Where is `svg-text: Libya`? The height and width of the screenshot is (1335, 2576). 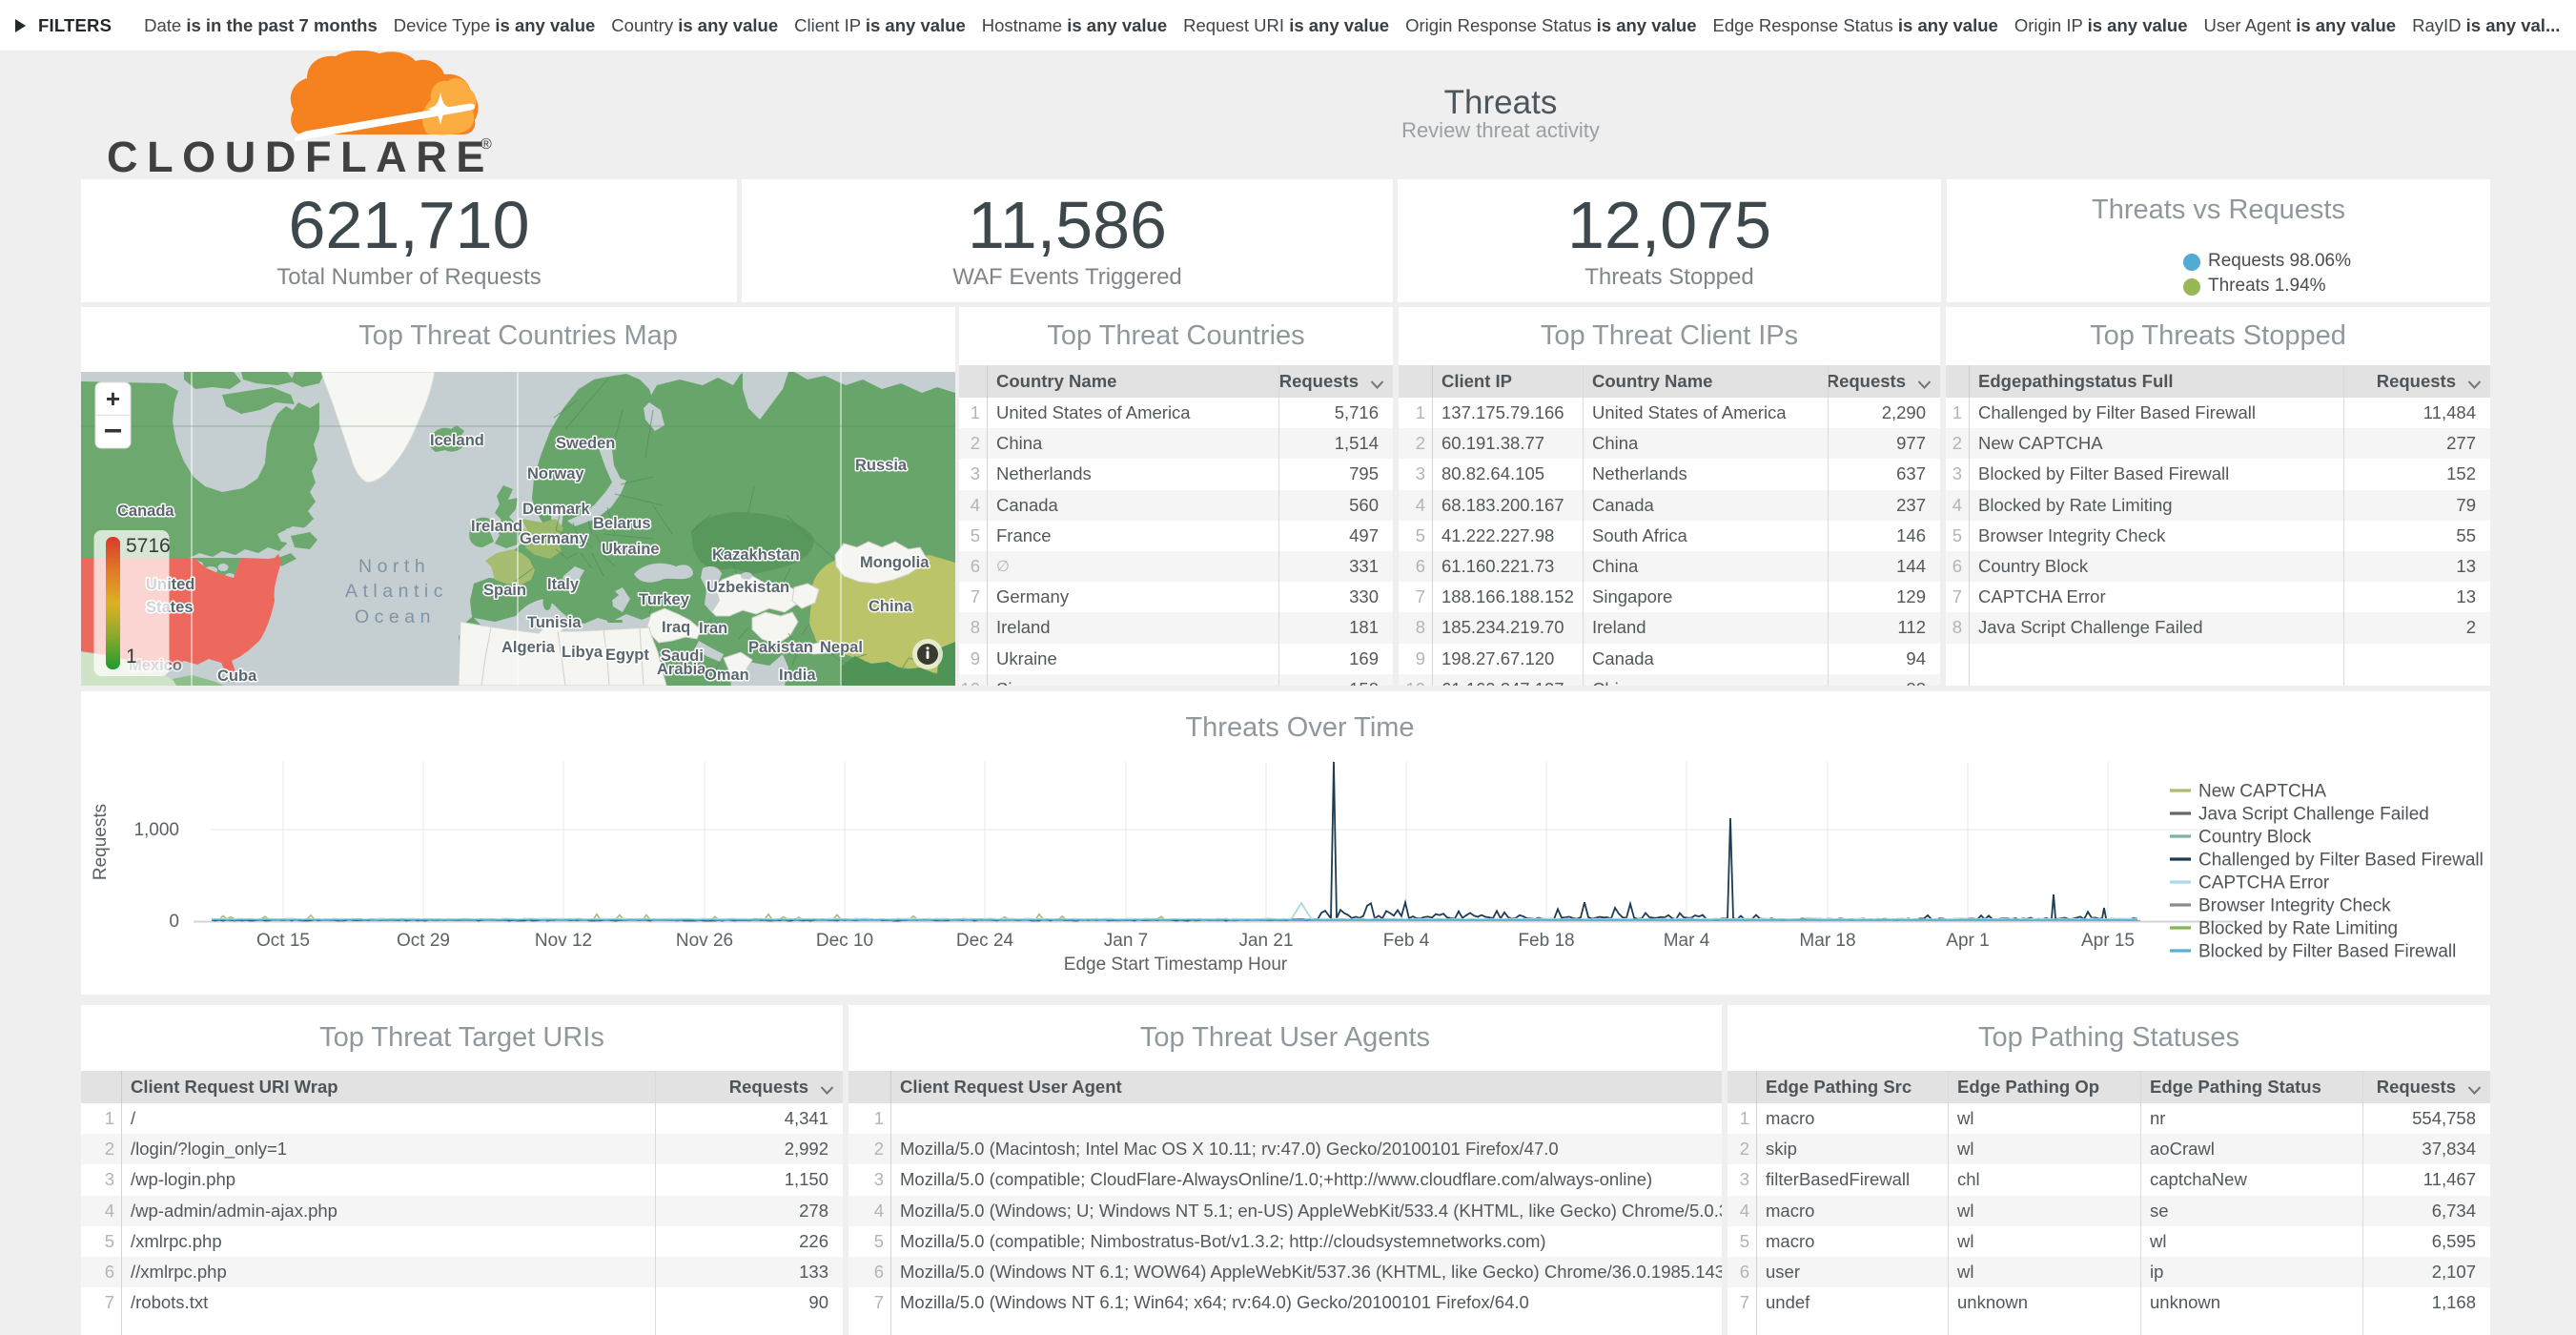
svg-text: Libya is located at coordinates (582, 652).